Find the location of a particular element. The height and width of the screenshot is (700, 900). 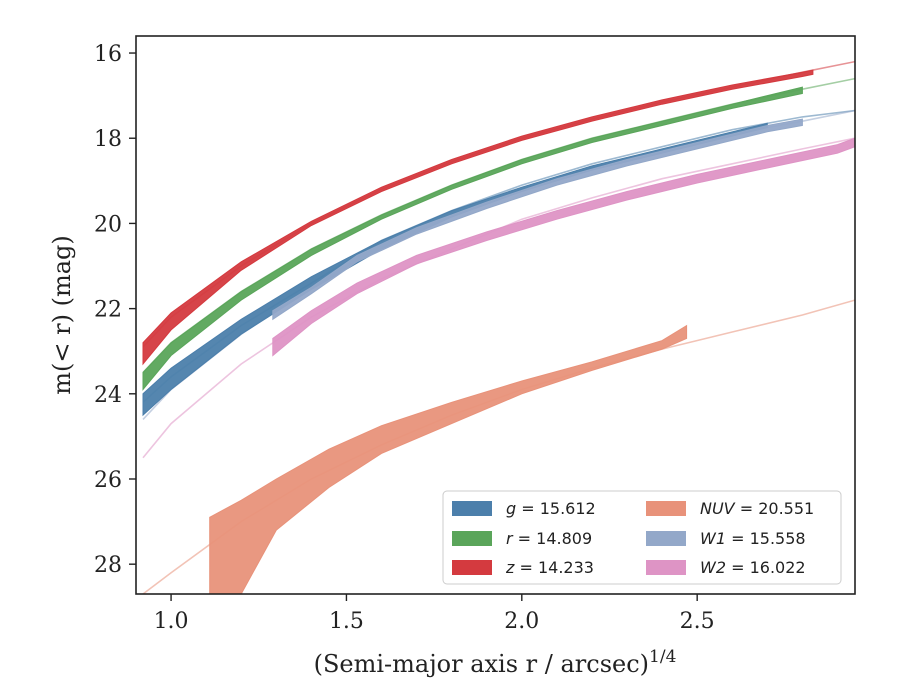

legend-label-w2: W2 = 16.022 is located at coordinates (753, 567).